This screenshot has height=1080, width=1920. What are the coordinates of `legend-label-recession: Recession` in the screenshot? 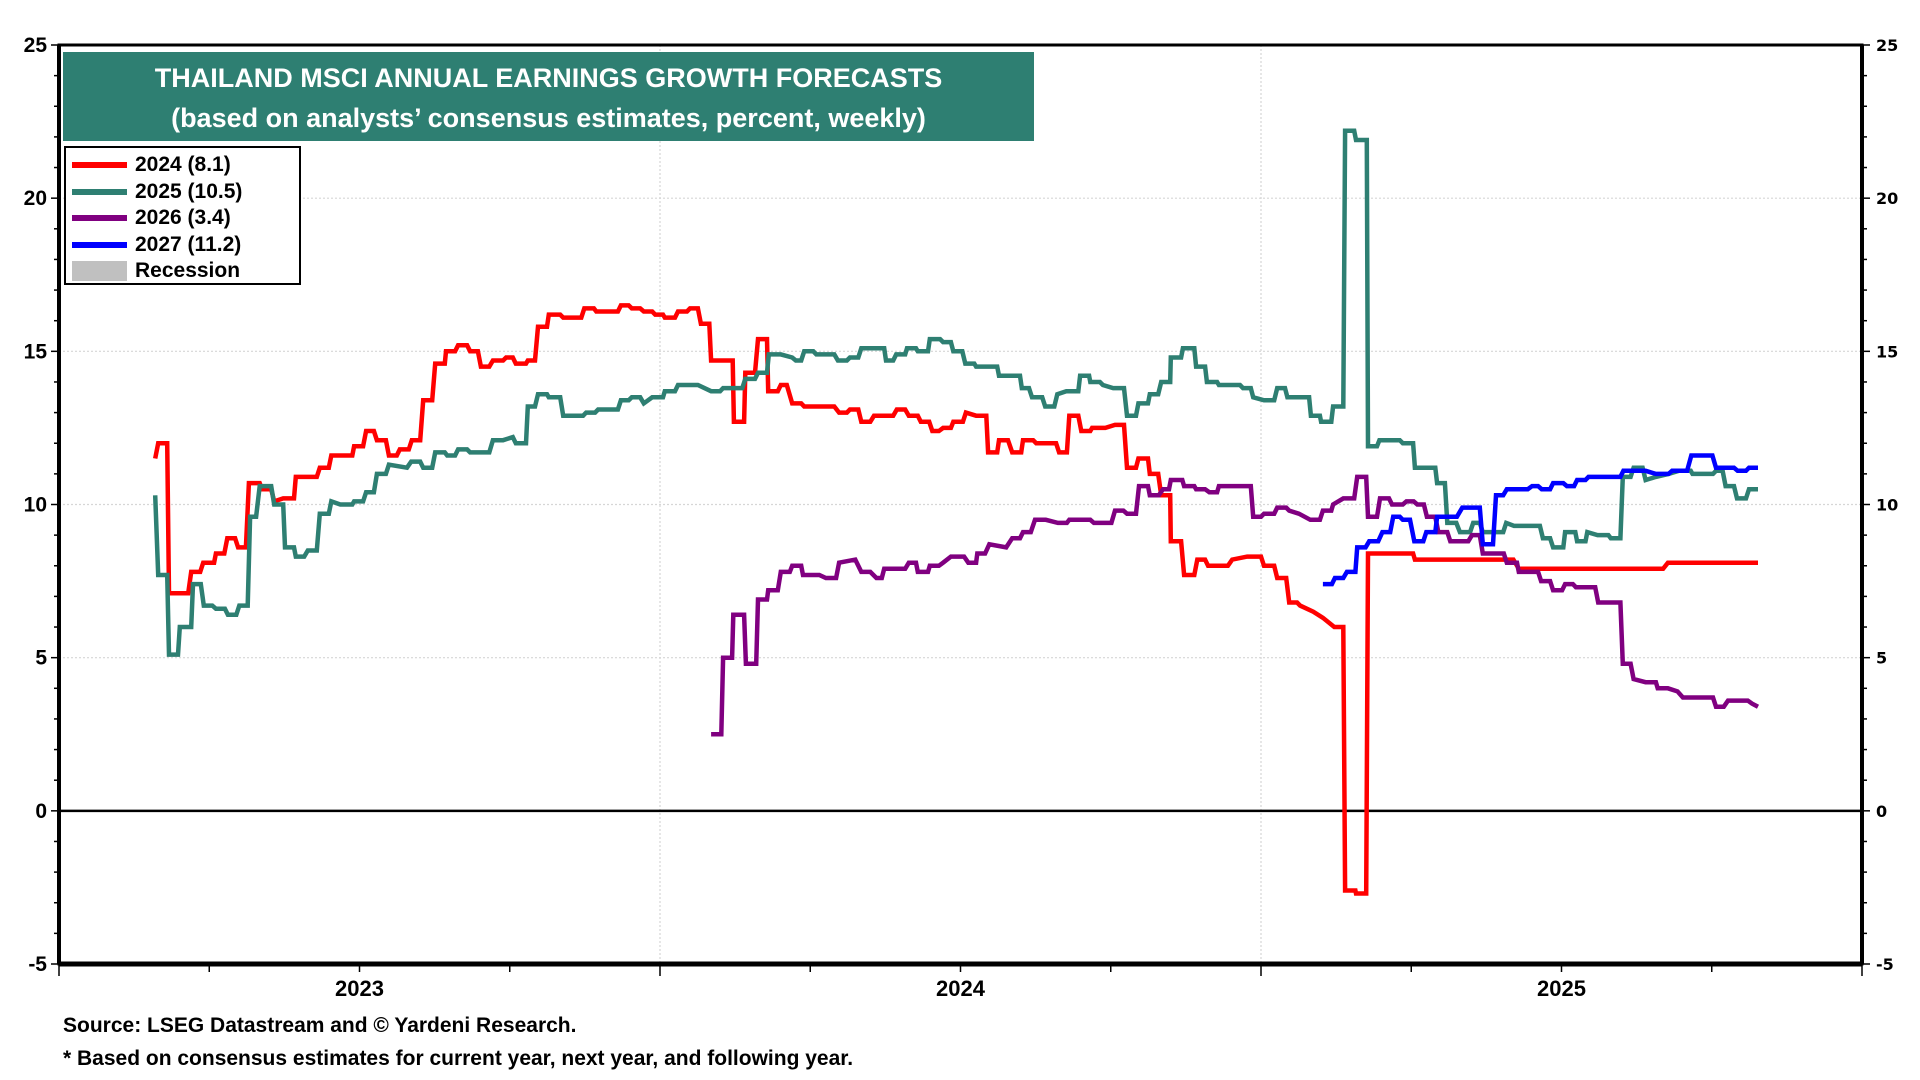 It's located at (188, 271).